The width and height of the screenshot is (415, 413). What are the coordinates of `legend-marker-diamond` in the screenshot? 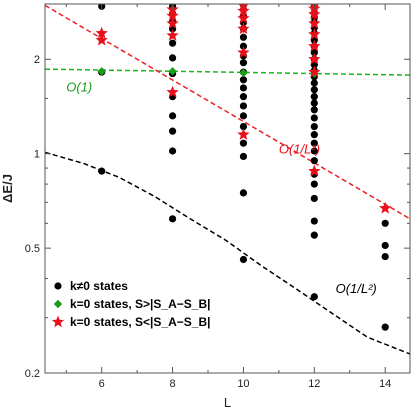 It's located at (58, 304).